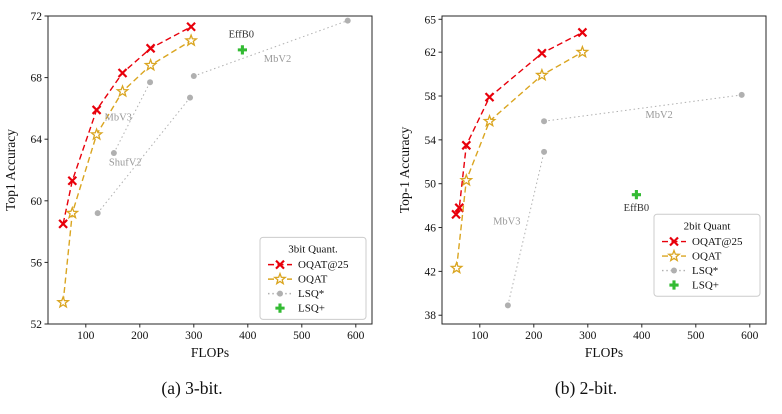  Describe the element at coordinates (431, 20) in the screenshot. I see `y-tick-label: 65` at that location.